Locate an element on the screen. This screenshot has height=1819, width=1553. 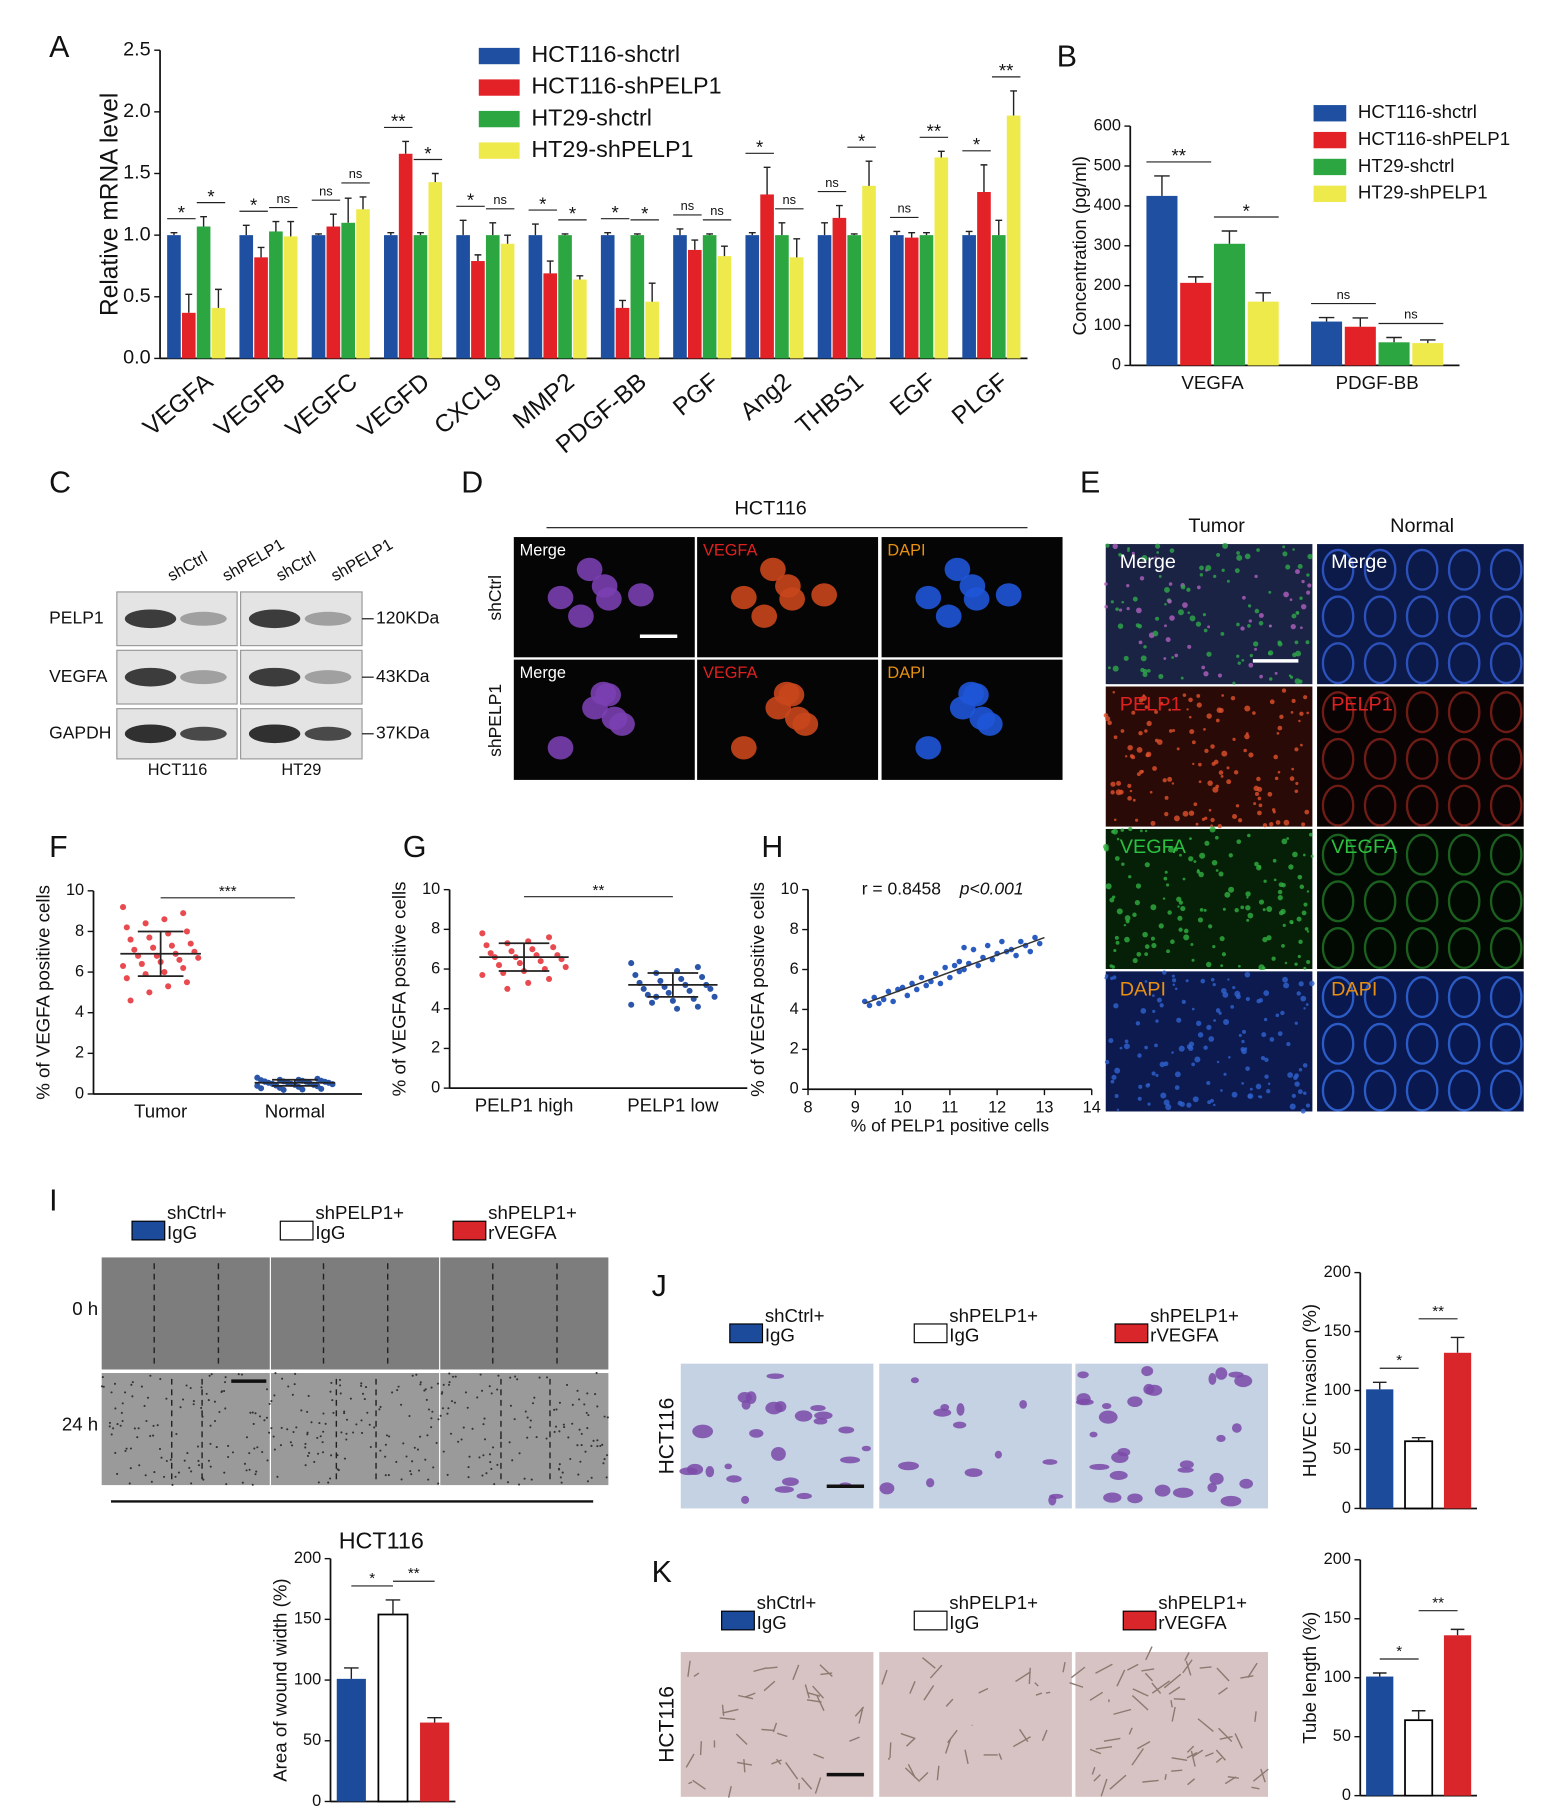
sig-label: * is located at coordinates (1399, 1651).